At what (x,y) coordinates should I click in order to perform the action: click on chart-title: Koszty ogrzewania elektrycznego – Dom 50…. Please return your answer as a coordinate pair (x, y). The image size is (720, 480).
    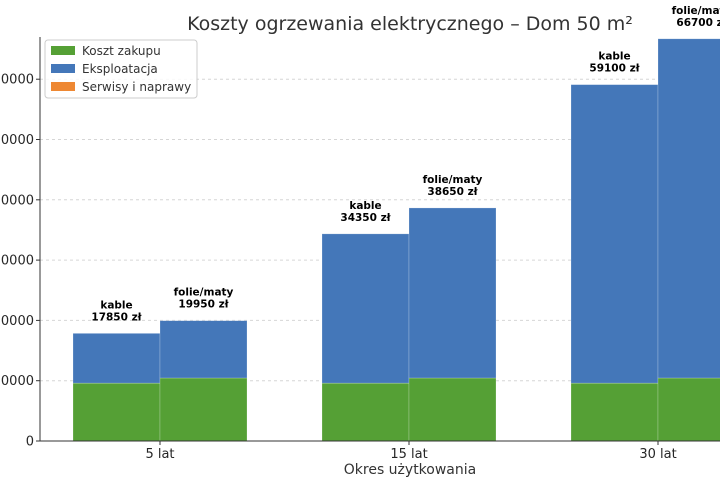
    Looking at the image, I should click on (410, 24).